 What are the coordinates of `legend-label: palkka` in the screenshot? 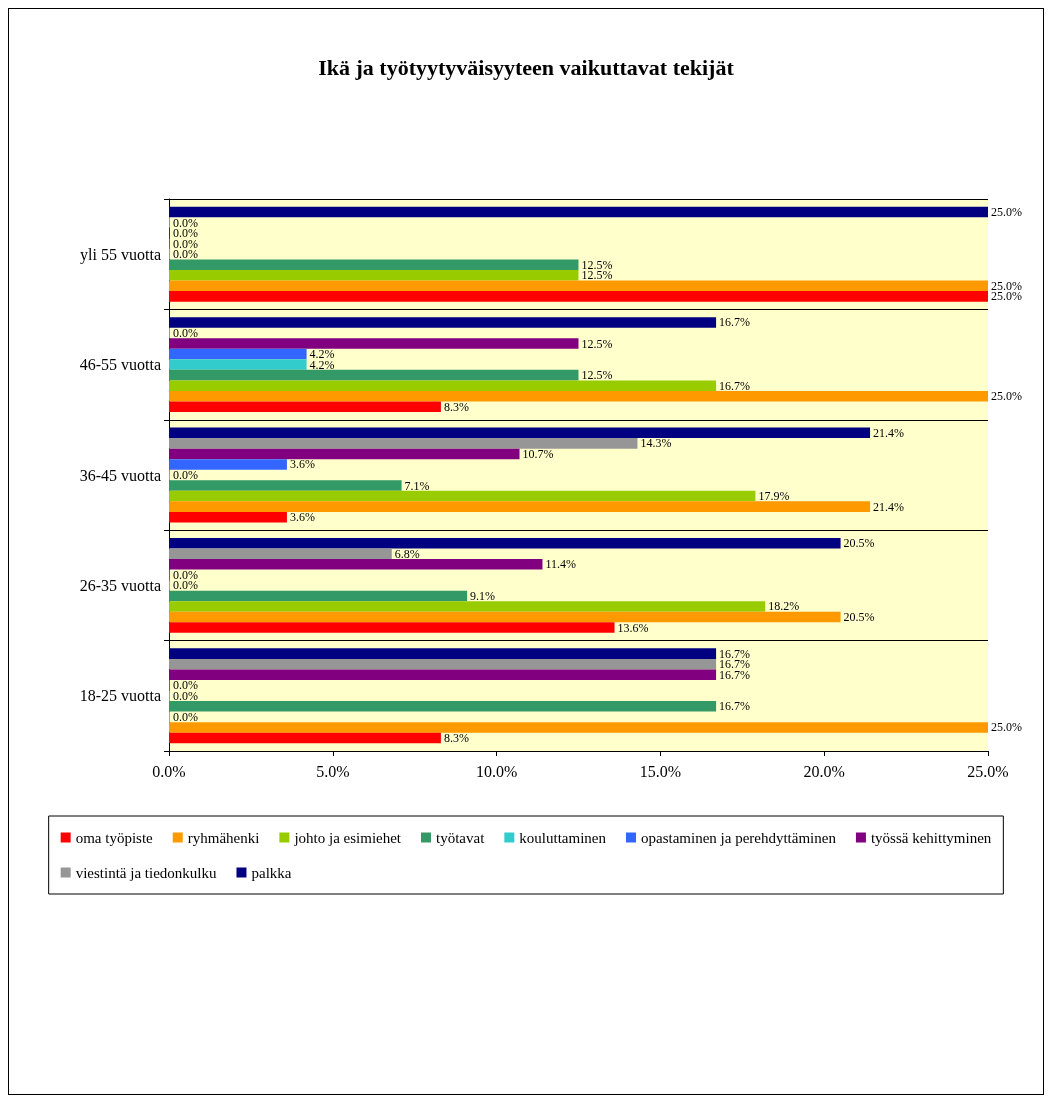 It's located at (271, 872).